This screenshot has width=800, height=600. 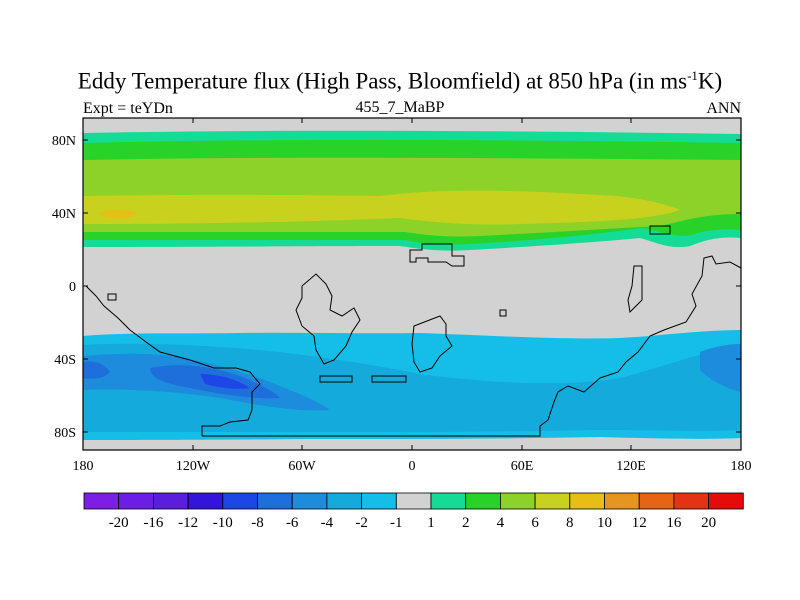 What do you see at coordinates (522, 466) in the screenshot?
I see `x-tick-label: 60E` at bounding box center [522, 466].